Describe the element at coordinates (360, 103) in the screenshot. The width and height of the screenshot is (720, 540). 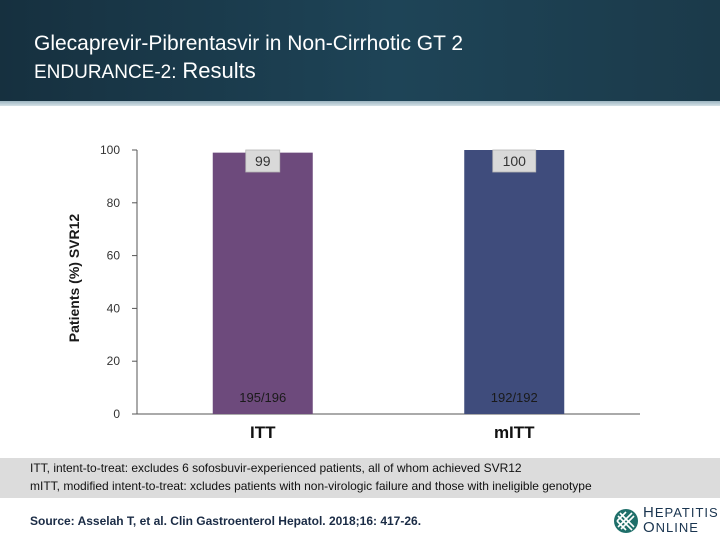
I see `header-divider` at that location.